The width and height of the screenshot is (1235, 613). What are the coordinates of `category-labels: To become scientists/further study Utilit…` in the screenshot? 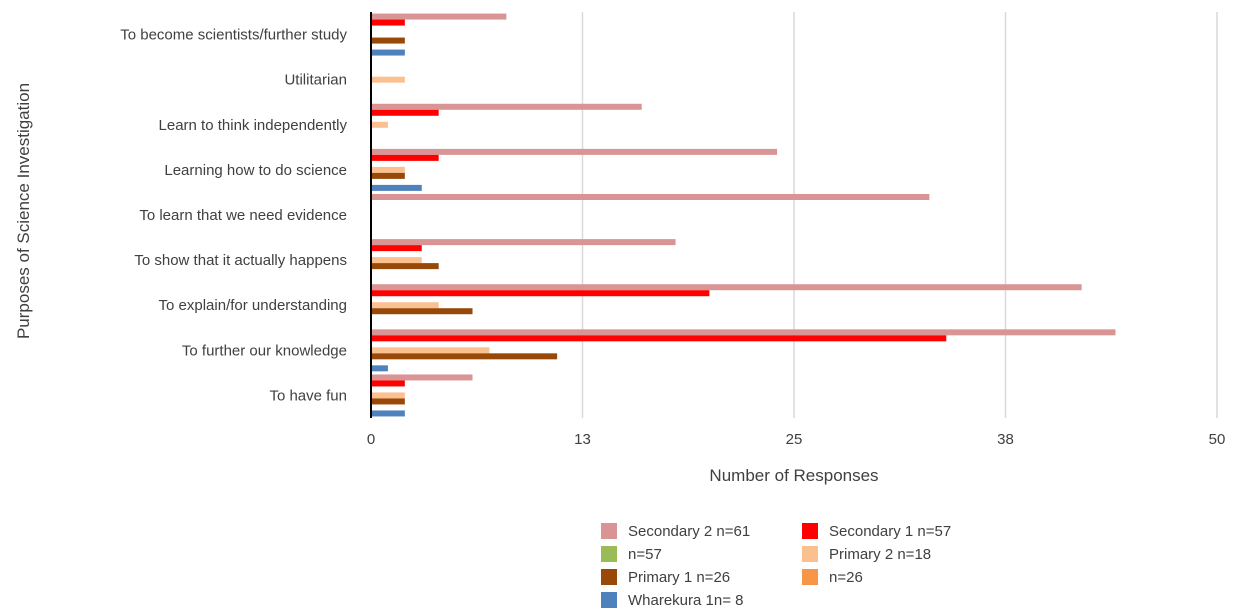 It's located at (233, 216).